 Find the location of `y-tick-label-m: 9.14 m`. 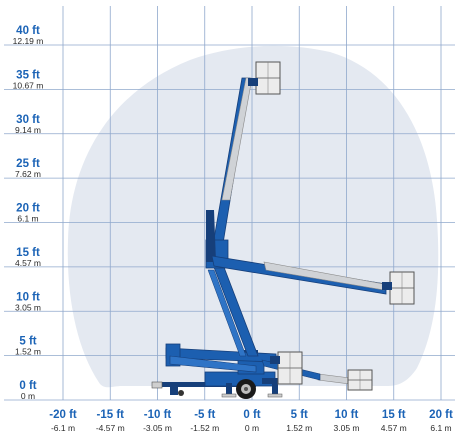

y-tick-label-m: 9.14 m is located at coordinates (28, 130).